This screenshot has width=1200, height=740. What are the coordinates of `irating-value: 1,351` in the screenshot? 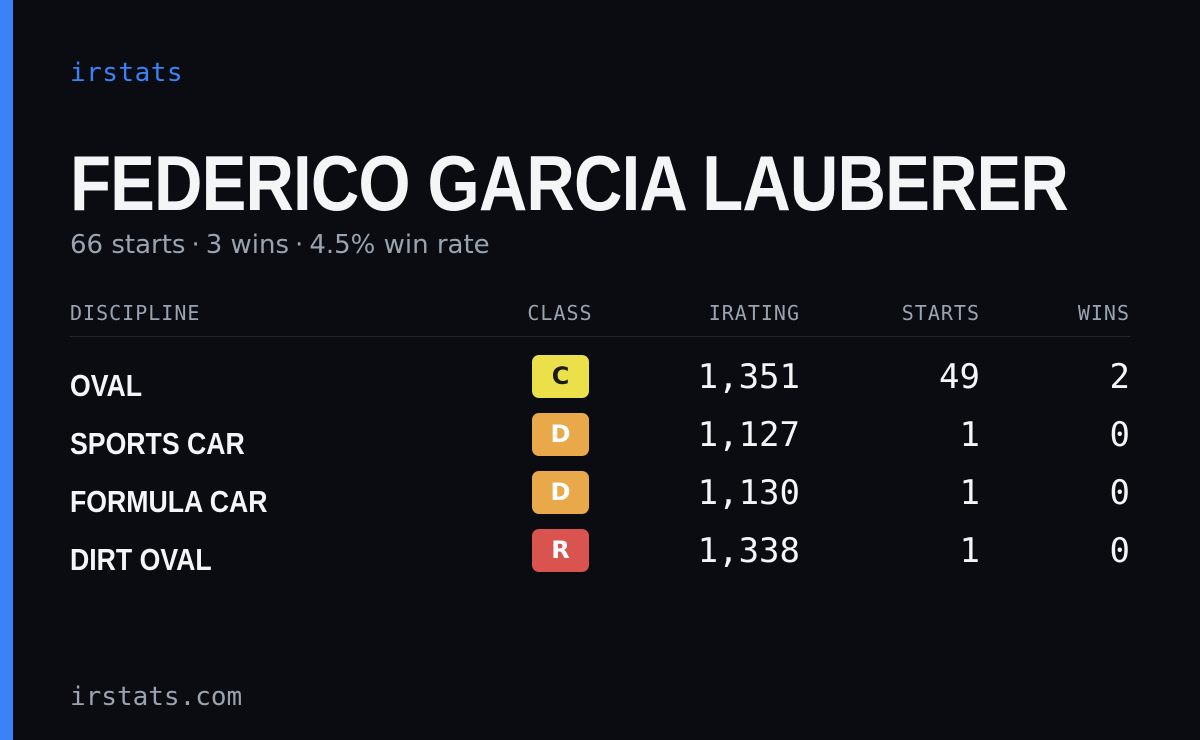 It's located at (748, 377).